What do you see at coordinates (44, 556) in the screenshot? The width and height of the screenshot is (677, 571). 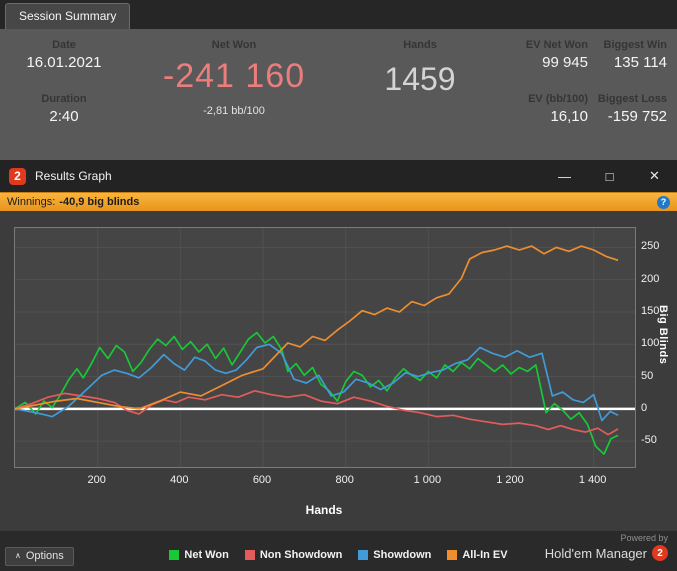 I see `options-button-label: Options` at bounding box center [44, 556].